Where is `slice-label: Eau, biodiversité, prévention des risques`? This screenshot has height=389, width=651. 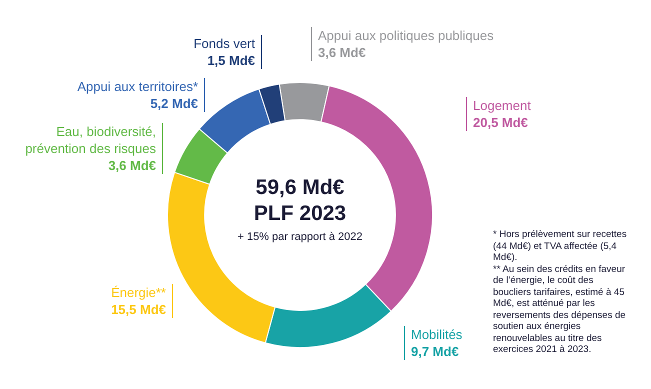 slice-label: Eau, biodiversité, prévention des risques is located at coordinates (90, 140).